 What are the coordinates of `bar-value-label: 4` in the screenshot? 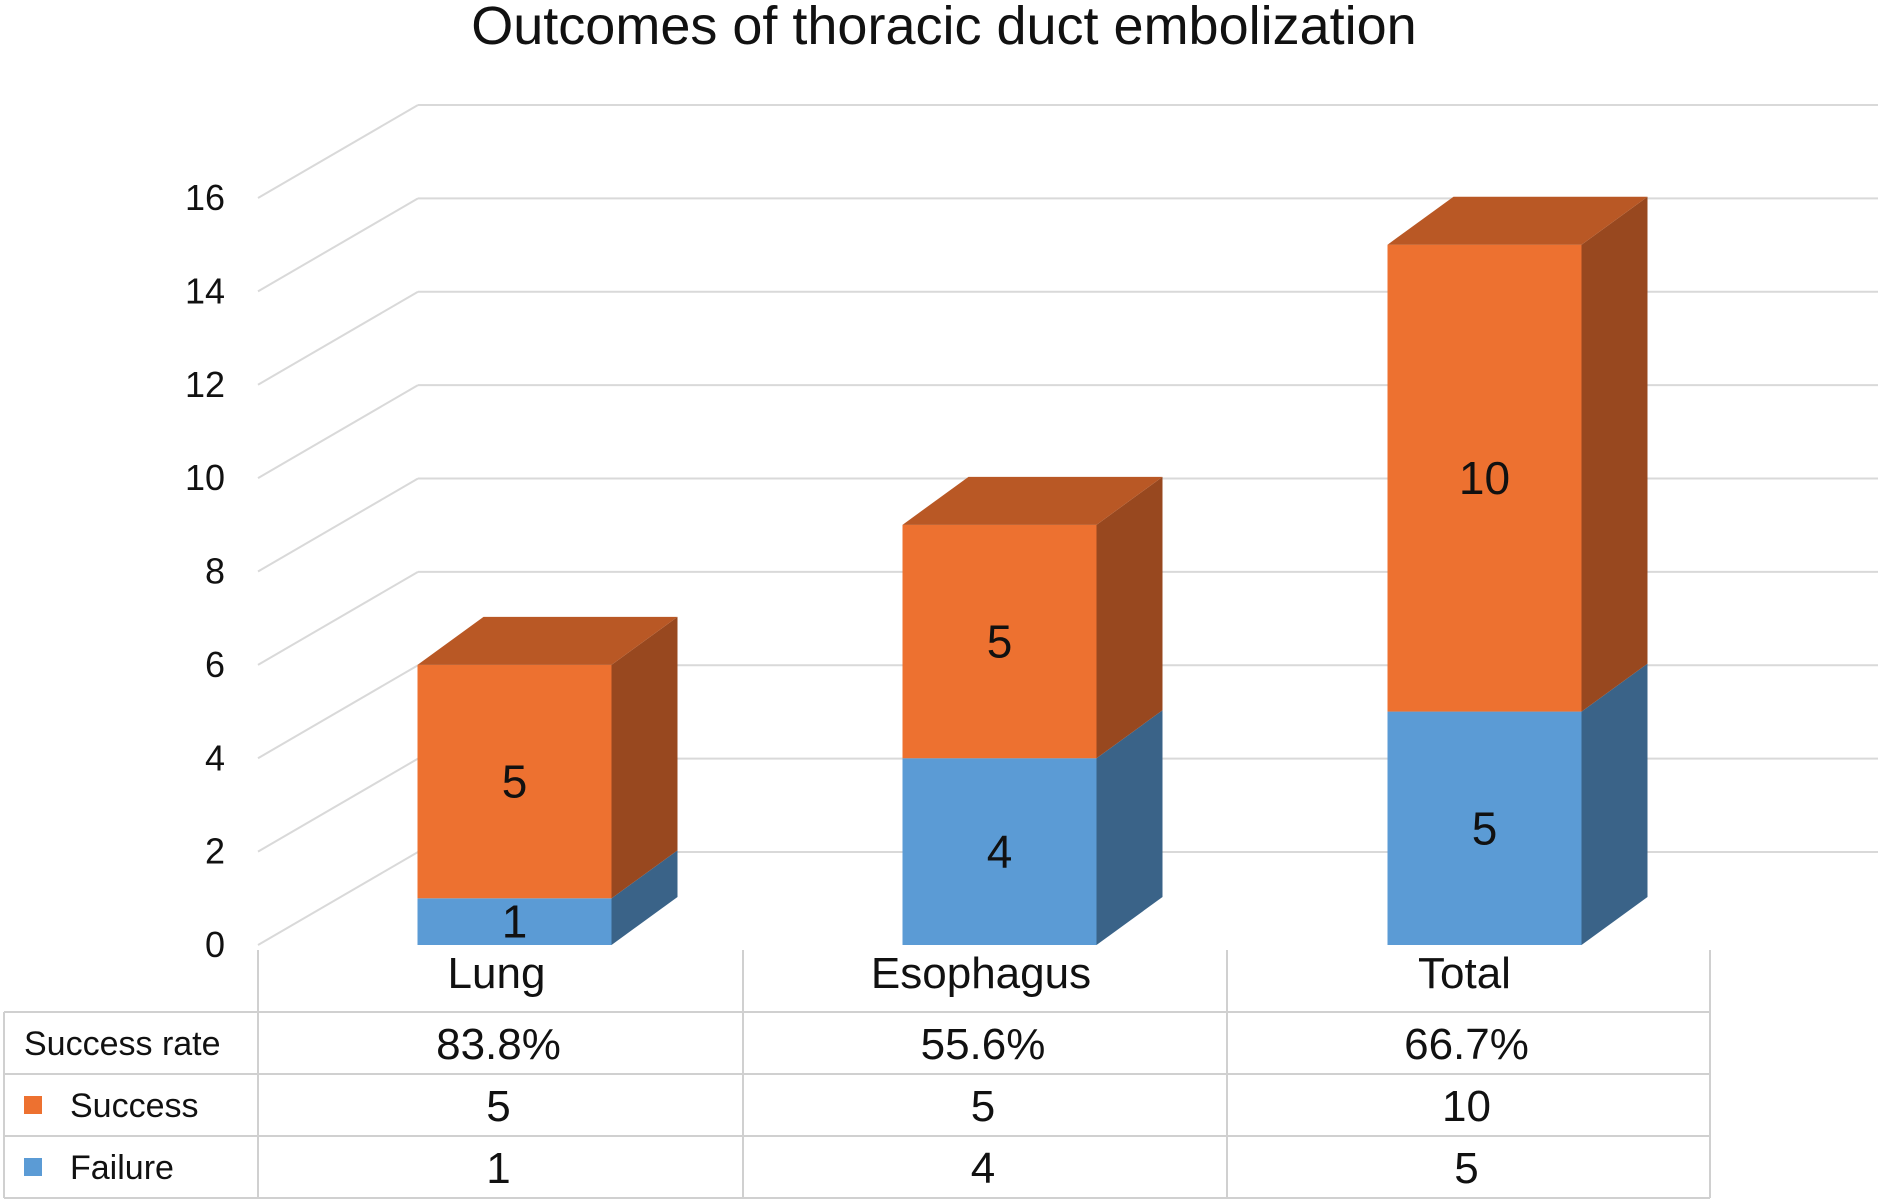 It's located at (1000, 852).